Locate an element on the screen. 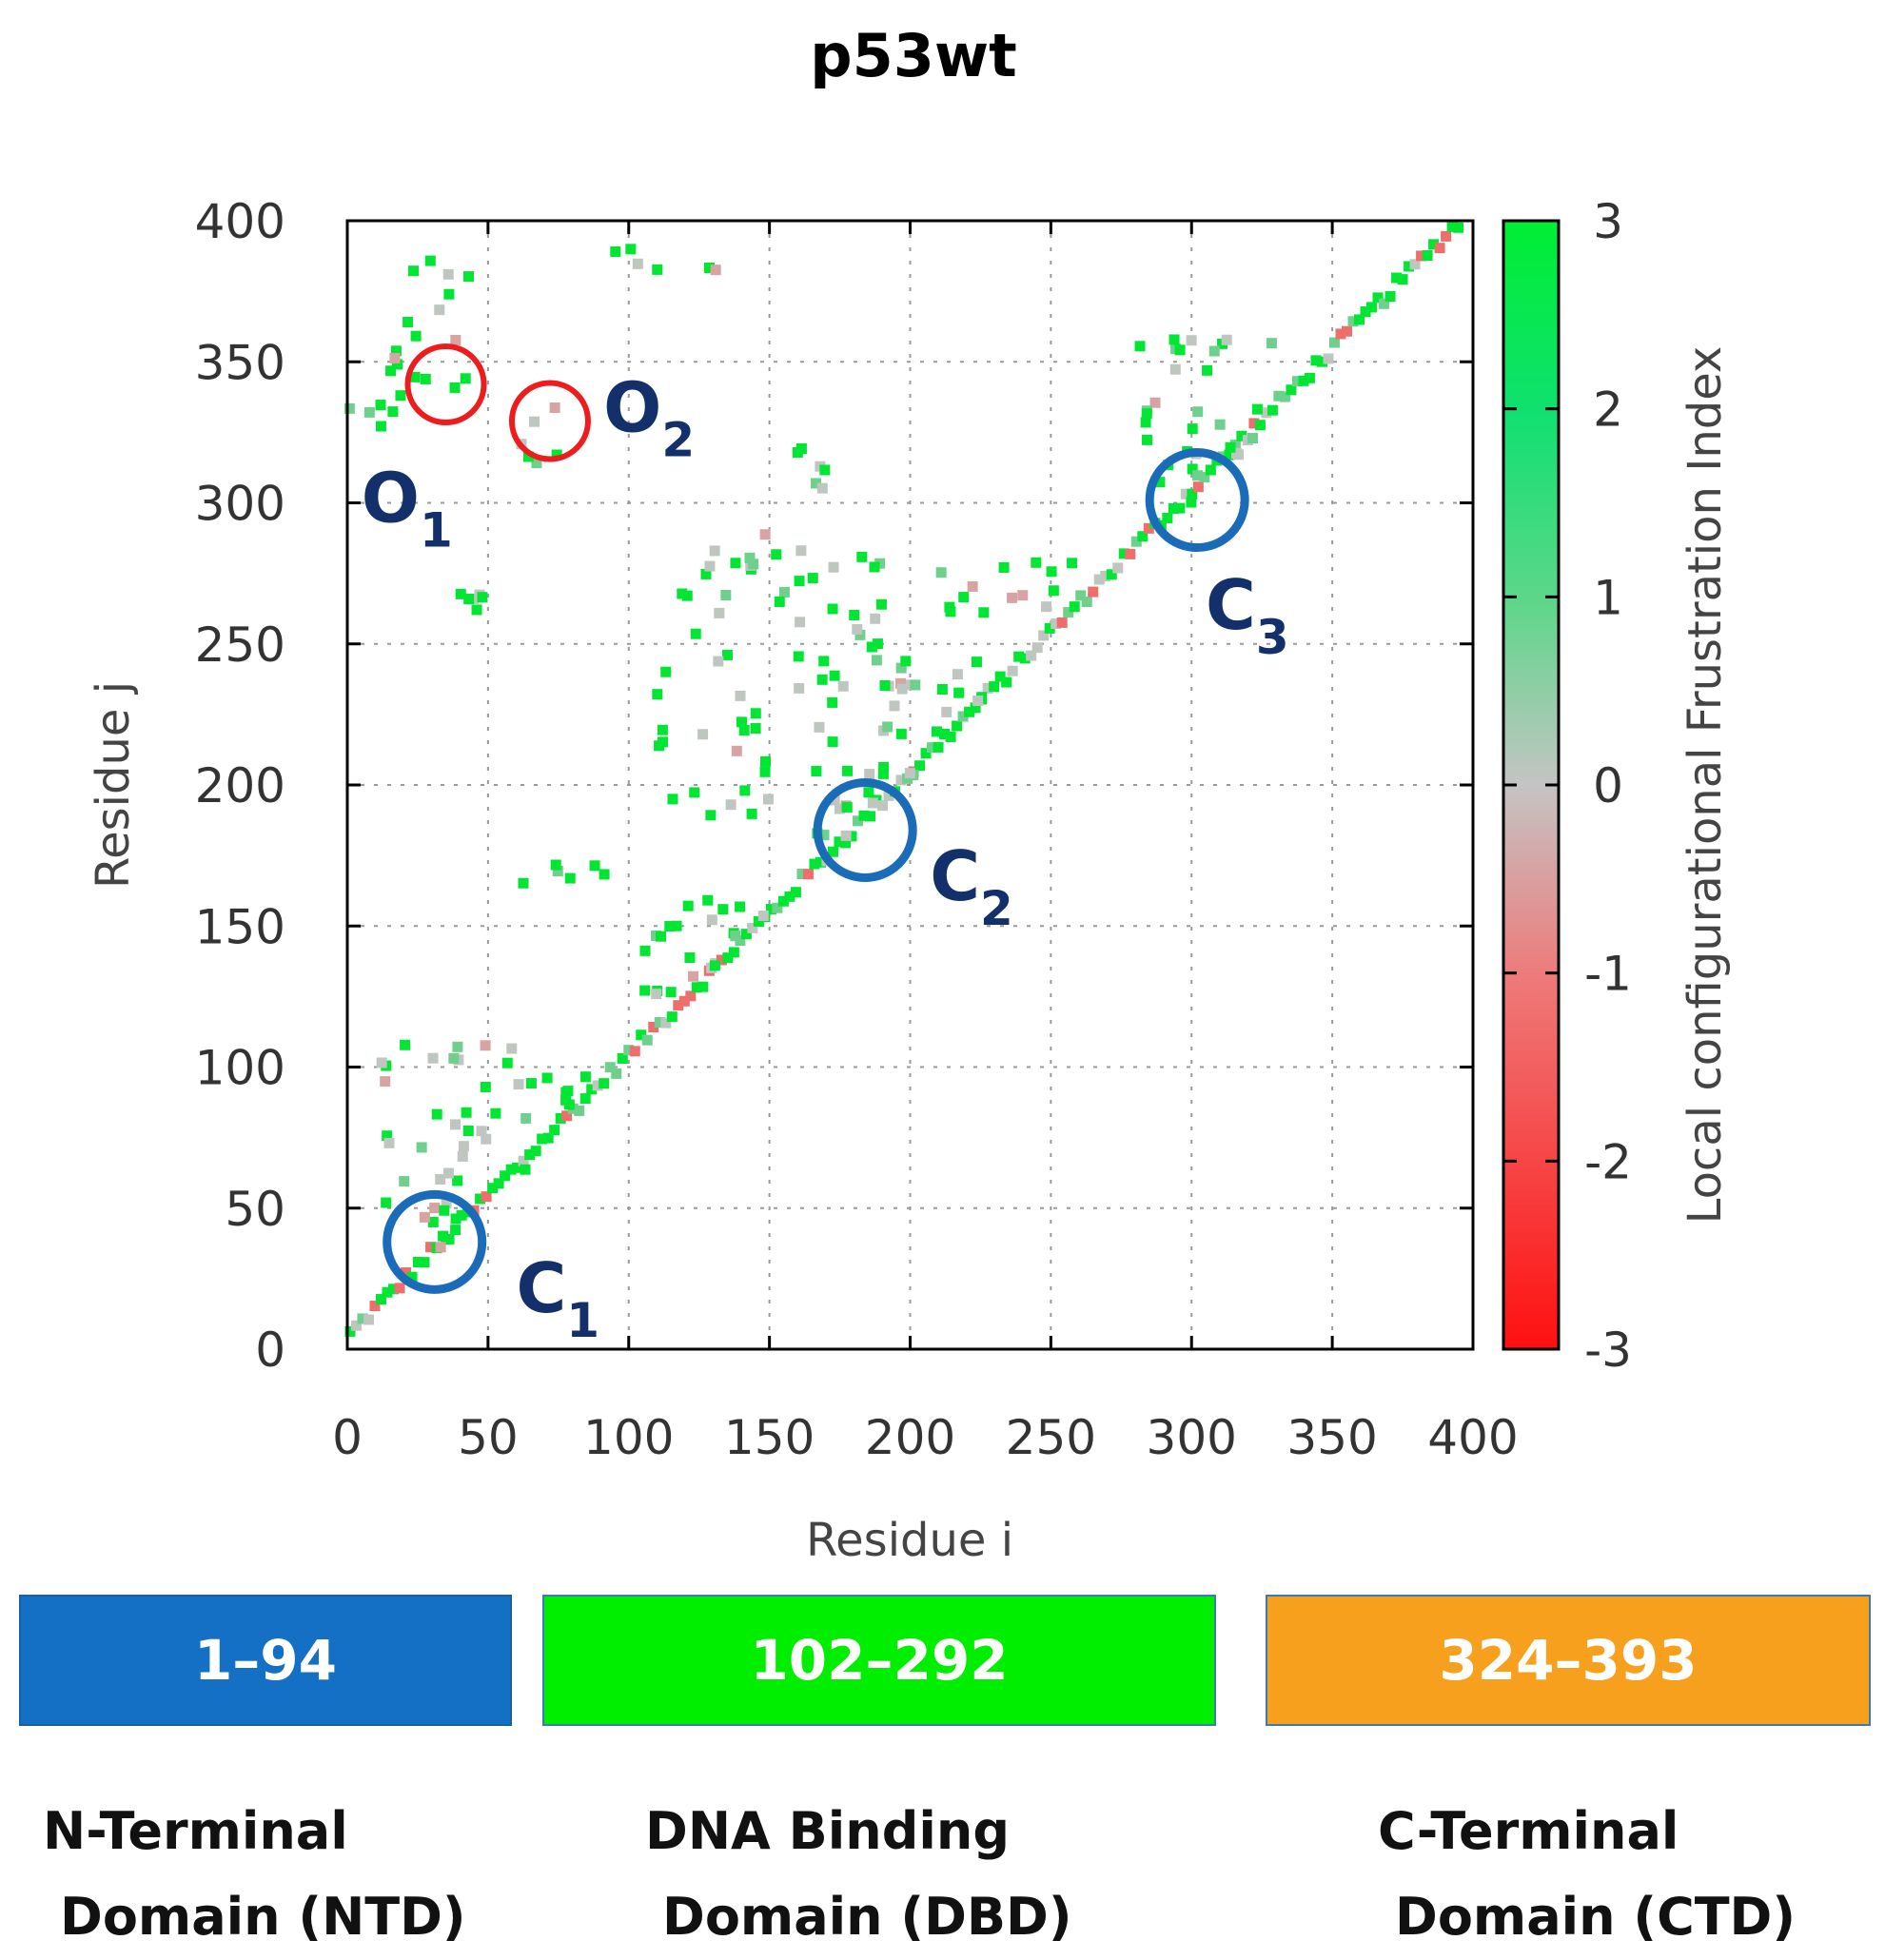 The width and height of the screenshot is (1885, 1960). annotation-label: O2 is located at coordinates (649, 418).